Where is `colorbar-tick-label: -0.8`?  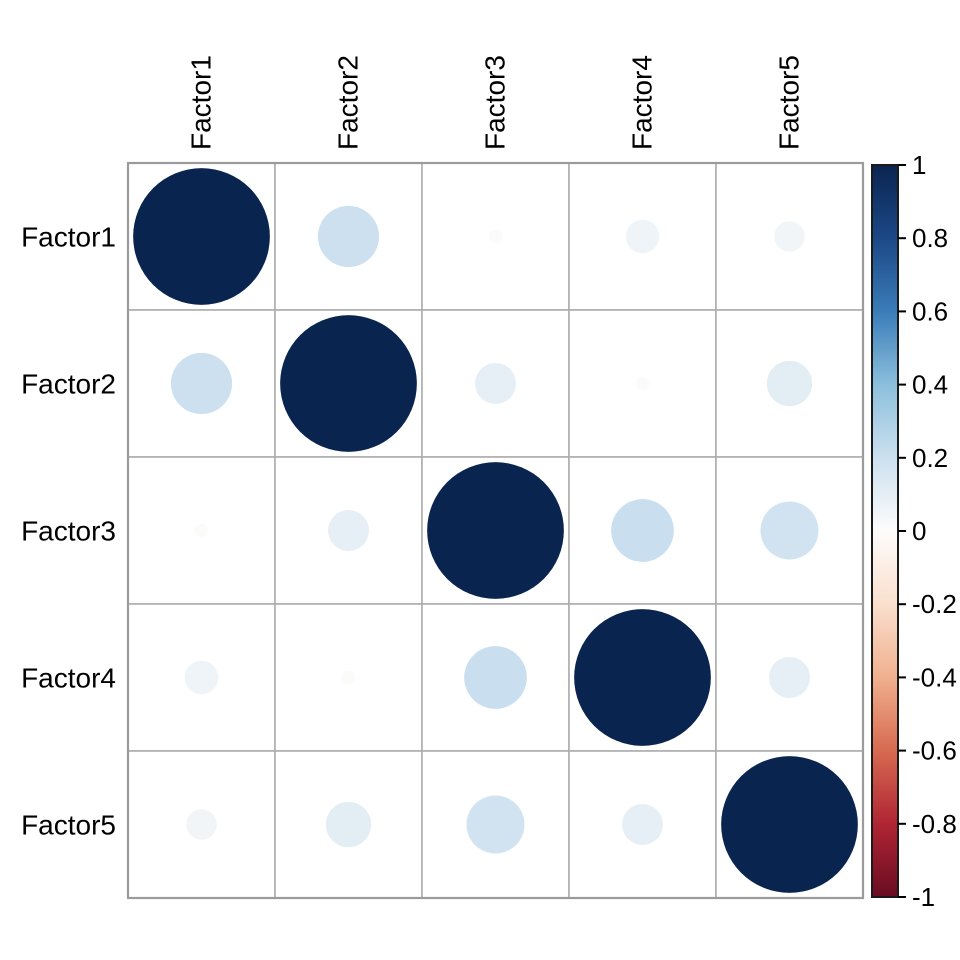 colorbar-tick-label: -0.8 is located at coordinates (934, 824).